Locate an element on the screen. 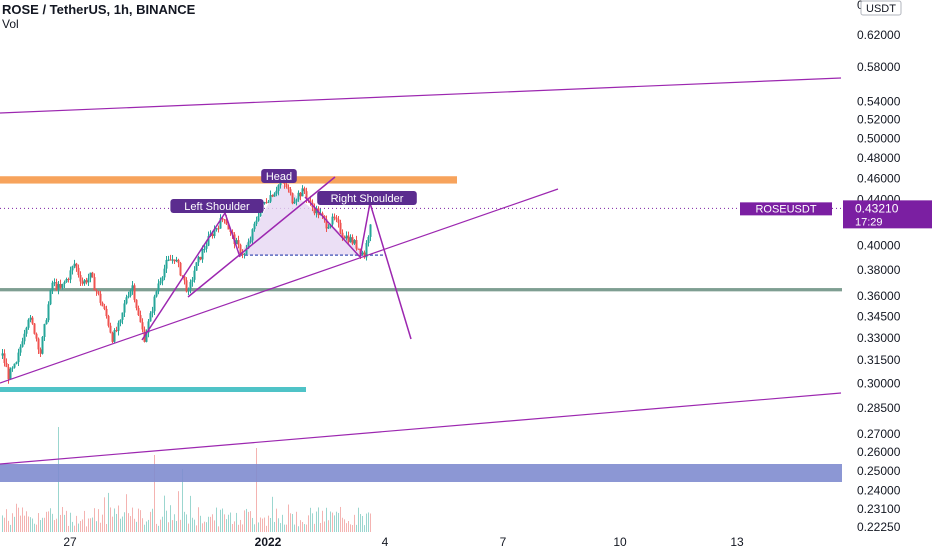 The width and height of the screenshot is (932, 555). left-shoulder-drop is located at coordinates (232, 235).